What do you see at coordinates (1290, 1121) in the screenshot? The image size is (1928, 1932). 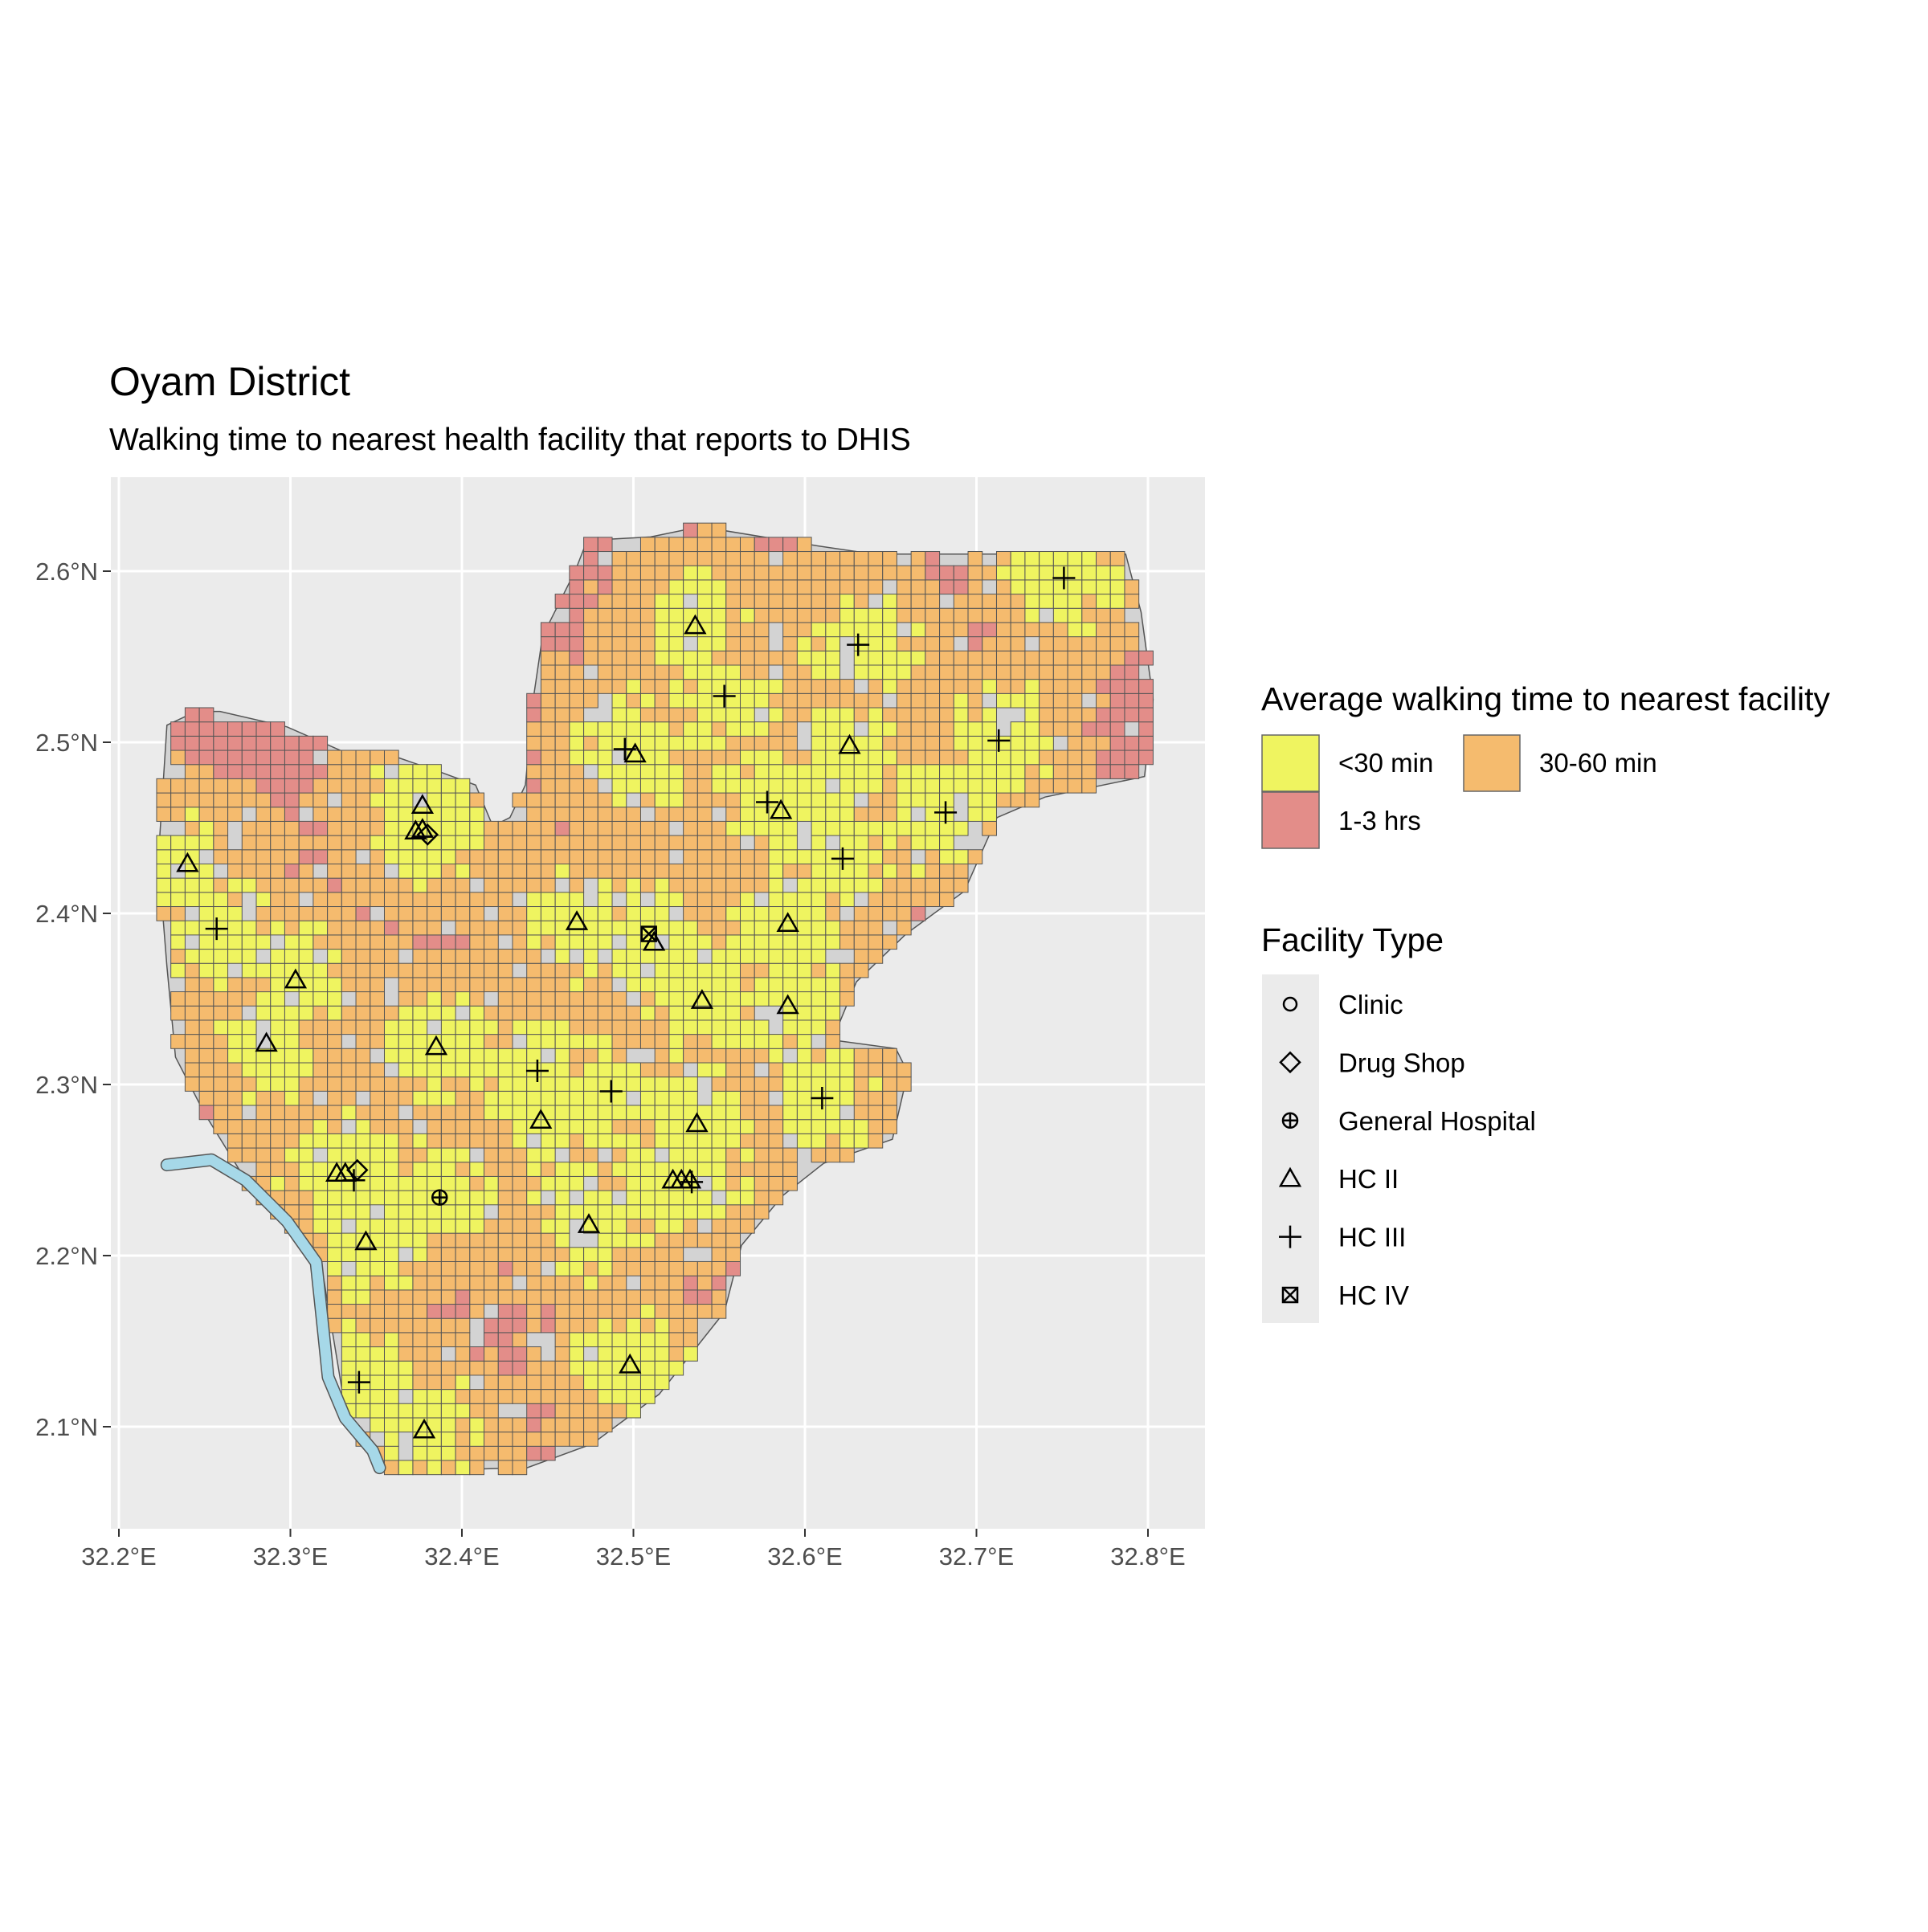 I see `circle-plus-icon` at bounding box center [1290, 1121].